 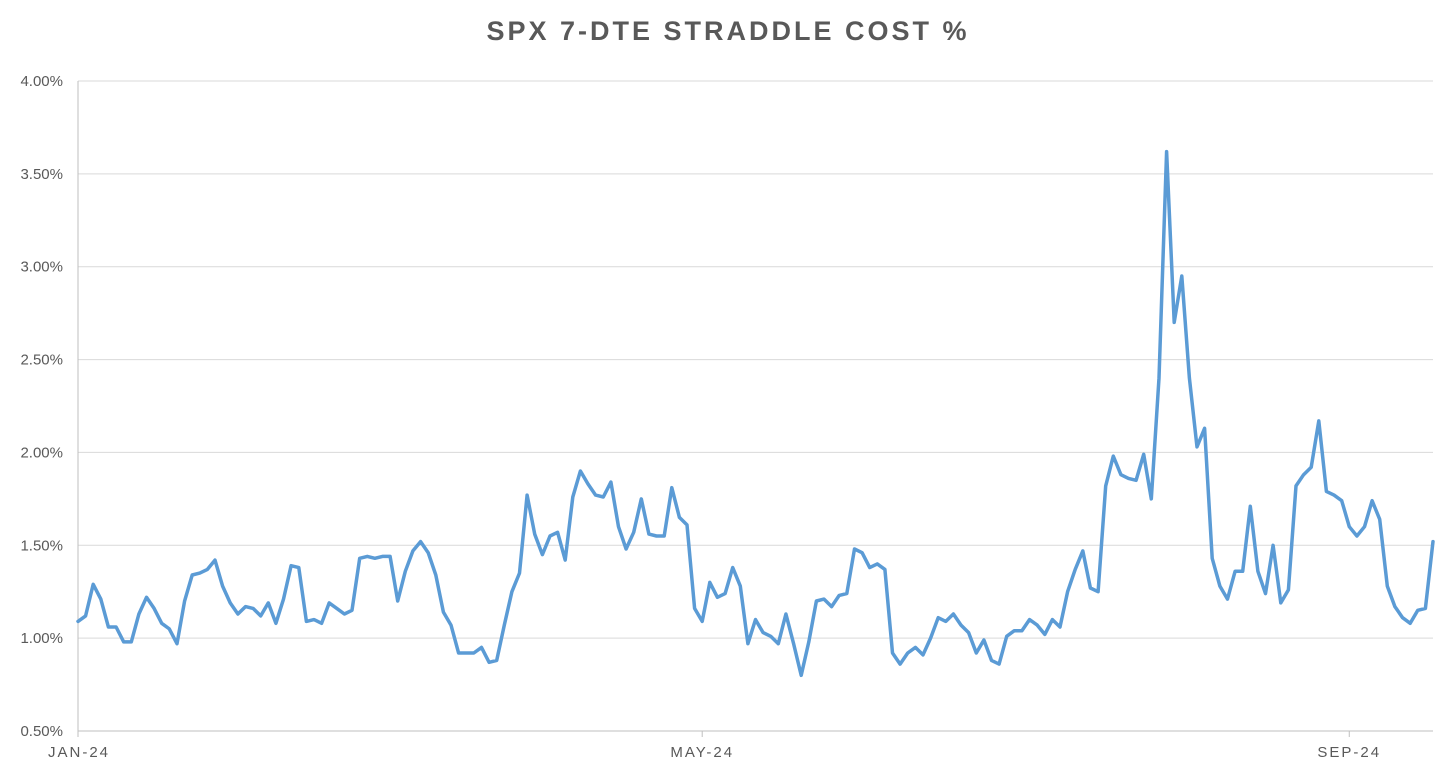 What do you see at coordinates (41, 174) in the screenshot?
I see `y-tick-label: 3.50%` at bounding box center [41, 174].